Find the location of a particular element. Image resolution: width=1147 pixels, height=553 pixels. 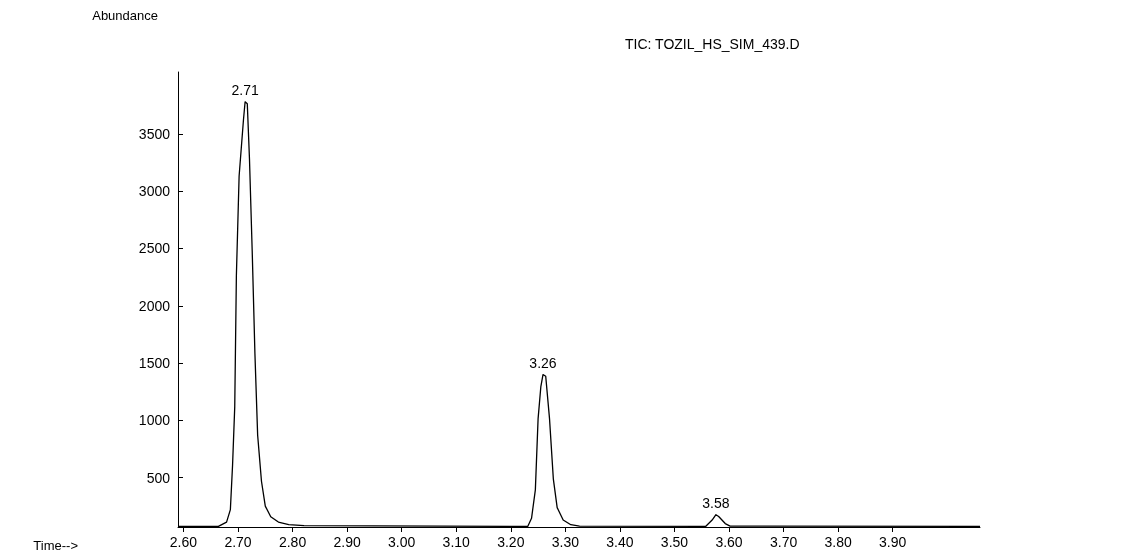

y-tick-label: 3500 is located at coordinates (154, 133).